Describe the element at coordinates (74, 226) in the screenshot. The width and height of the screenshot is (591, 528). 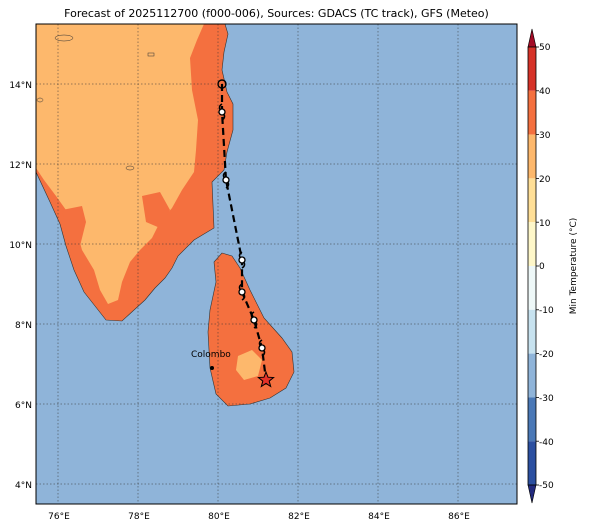
I see `inland-warm-patch-a` at that location.